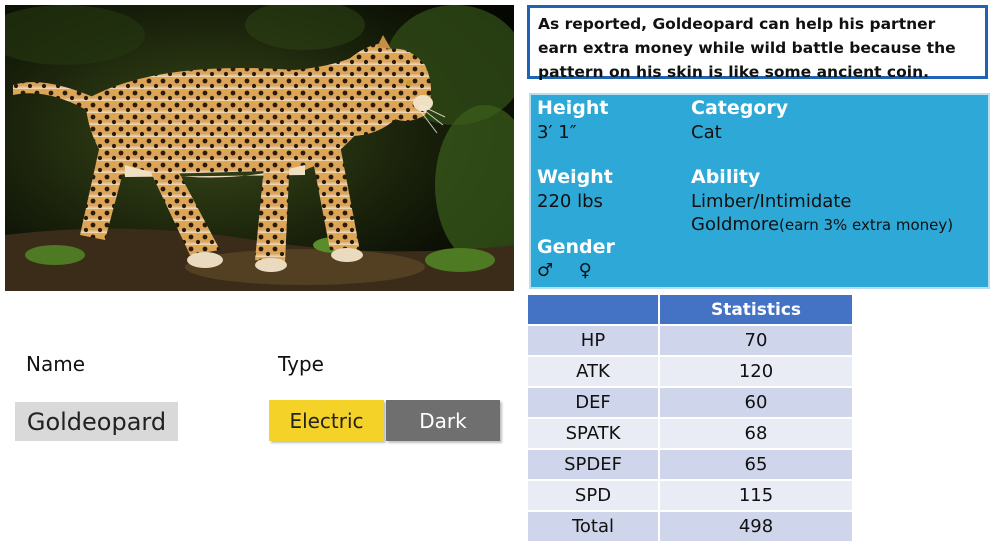 The height and width of the screenshot is (553, 1000). I want to click on stat-value: 120, so click(757, 372).